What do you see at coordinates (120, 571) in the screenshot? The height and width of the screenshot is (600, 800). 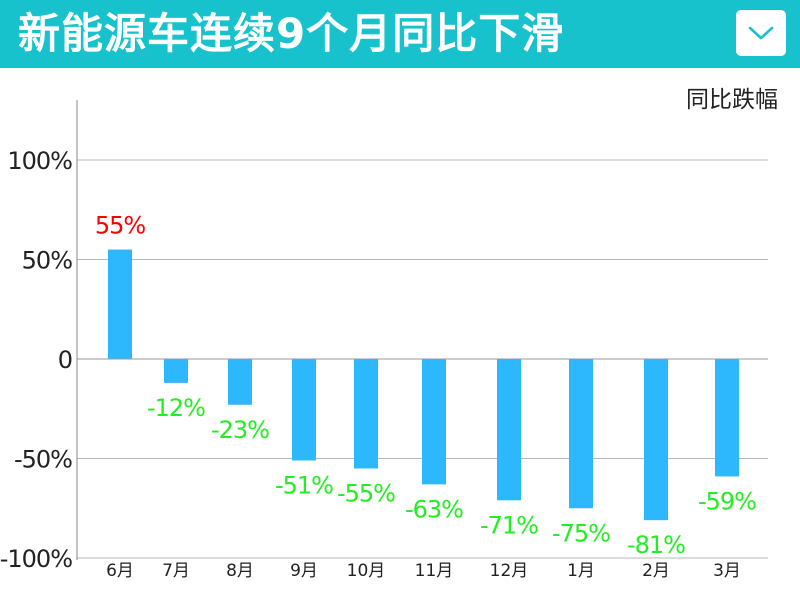 I see `x-tick-label: 6月` at bounding box center [120, 571].